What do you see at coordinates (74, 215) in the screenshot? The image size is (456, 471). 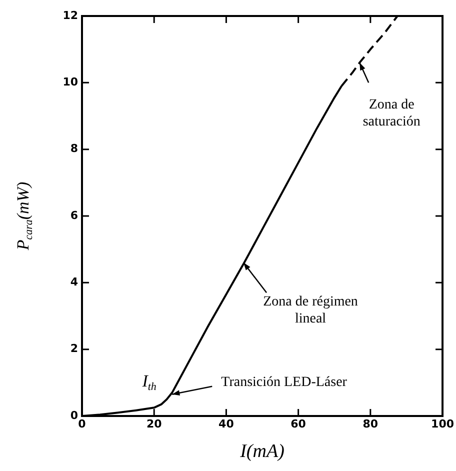 I see `y-tick-label: 6` at bounding box center [74, 215].